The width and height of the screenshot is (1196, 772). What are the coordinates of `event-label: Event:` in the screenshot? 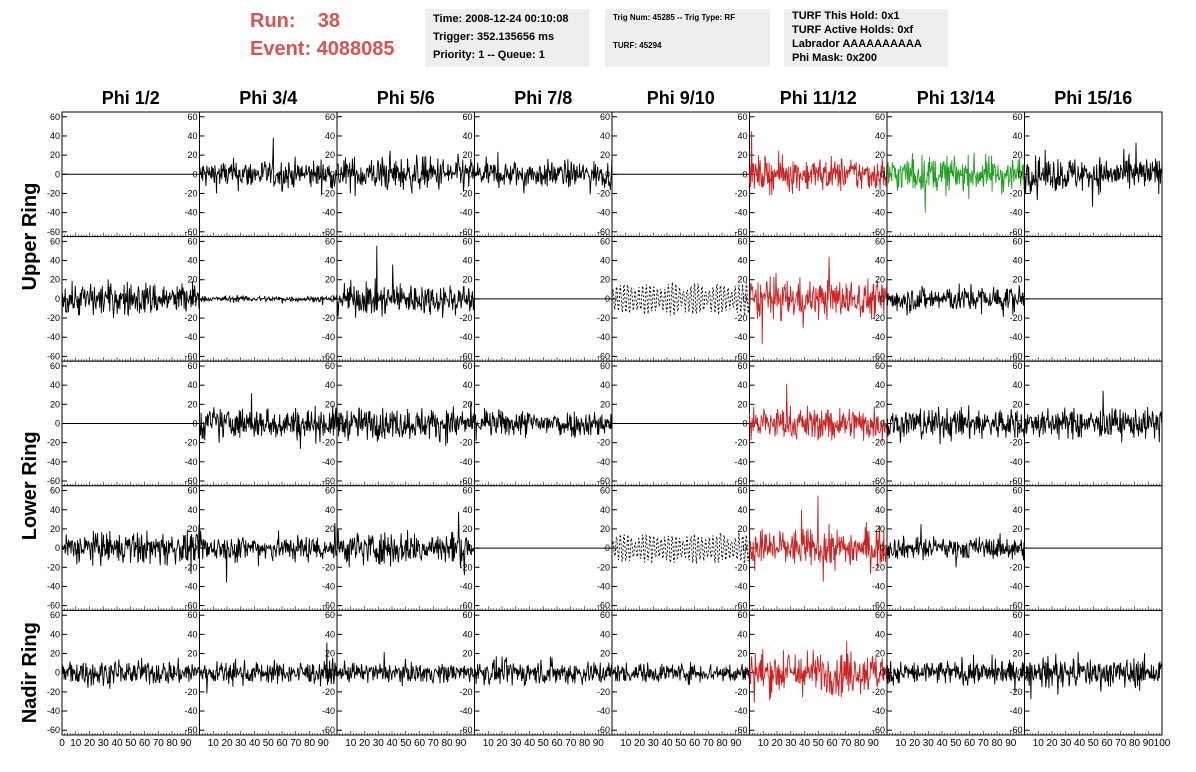 It's located at (281, 49).